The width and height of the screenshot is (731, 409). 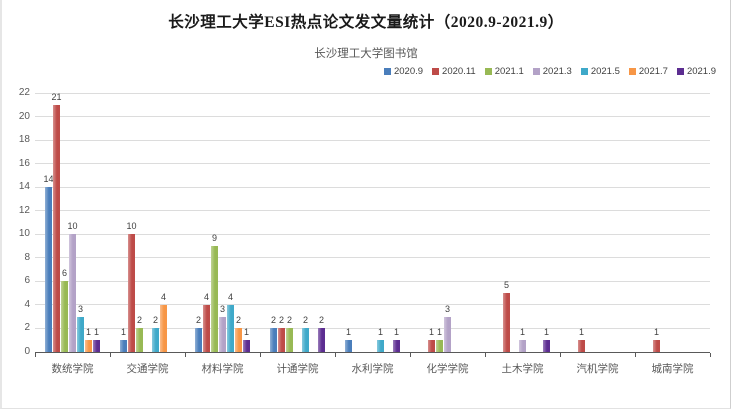 I want to click on legend-item-2020.9: 2020.9, so click(x=403, y=71).